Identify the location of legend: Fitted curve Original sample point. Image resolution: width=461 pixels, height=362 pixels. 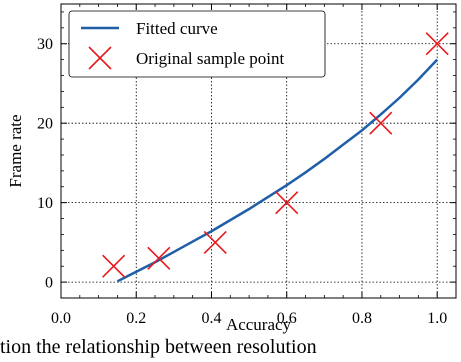
(197, 44).